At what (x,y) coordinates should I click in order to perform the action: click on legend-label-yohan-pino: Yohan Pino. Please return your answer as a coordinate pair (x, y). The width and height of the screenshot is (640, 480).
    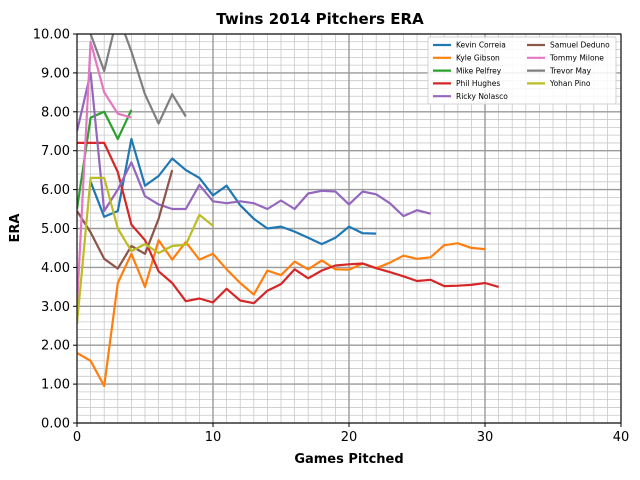
    Looking at the image, I should click on (570, 83).